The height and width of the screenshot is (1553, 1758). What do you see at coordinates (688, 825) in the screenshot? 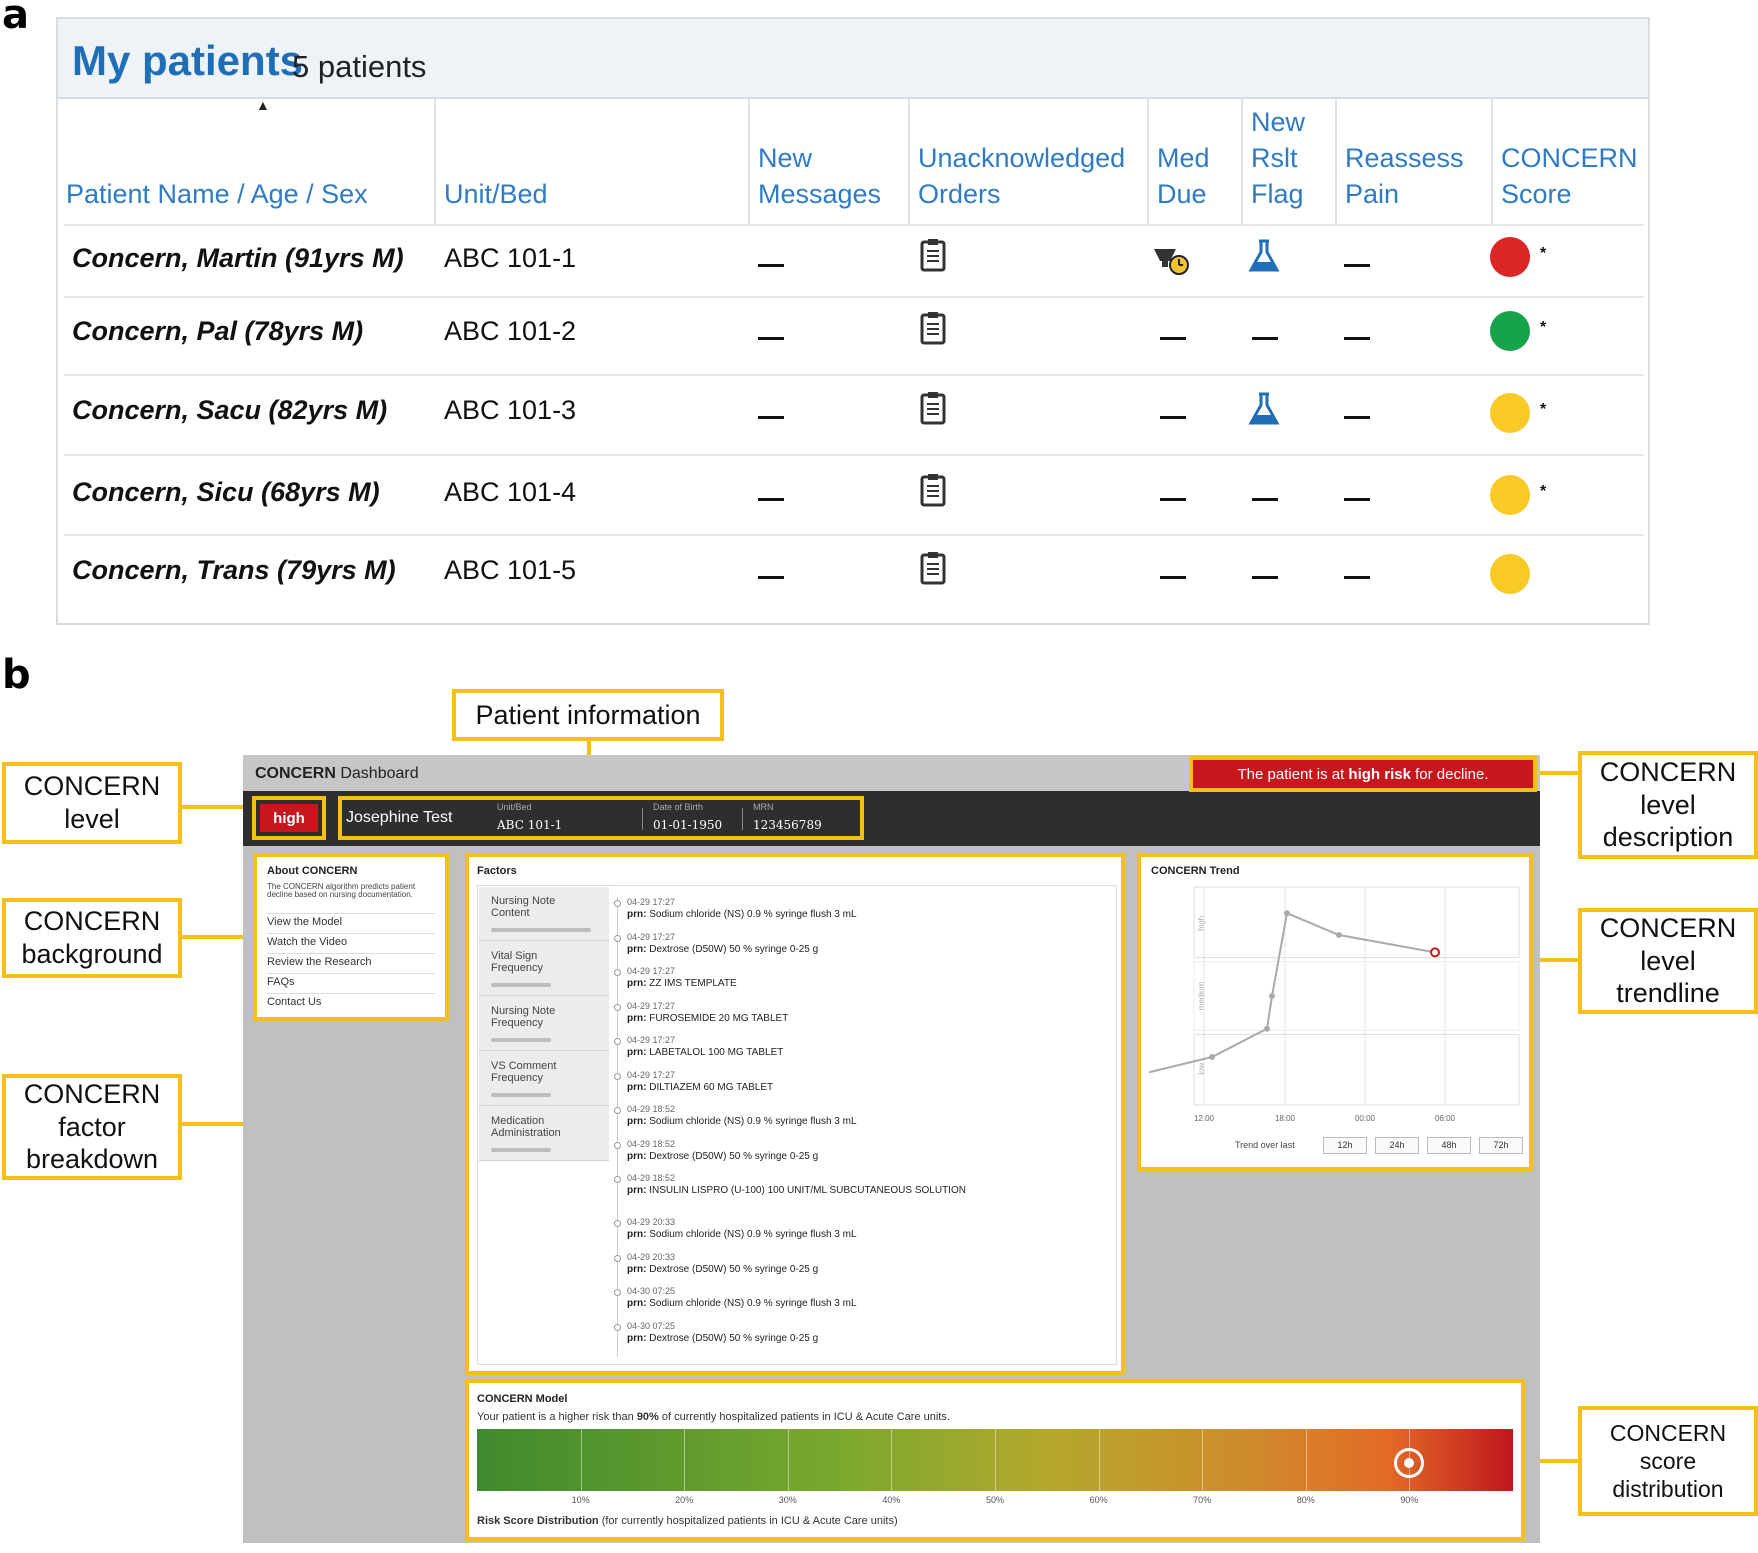
I see `dob-value: 01-01-1950` at bounding box center [688, 825].